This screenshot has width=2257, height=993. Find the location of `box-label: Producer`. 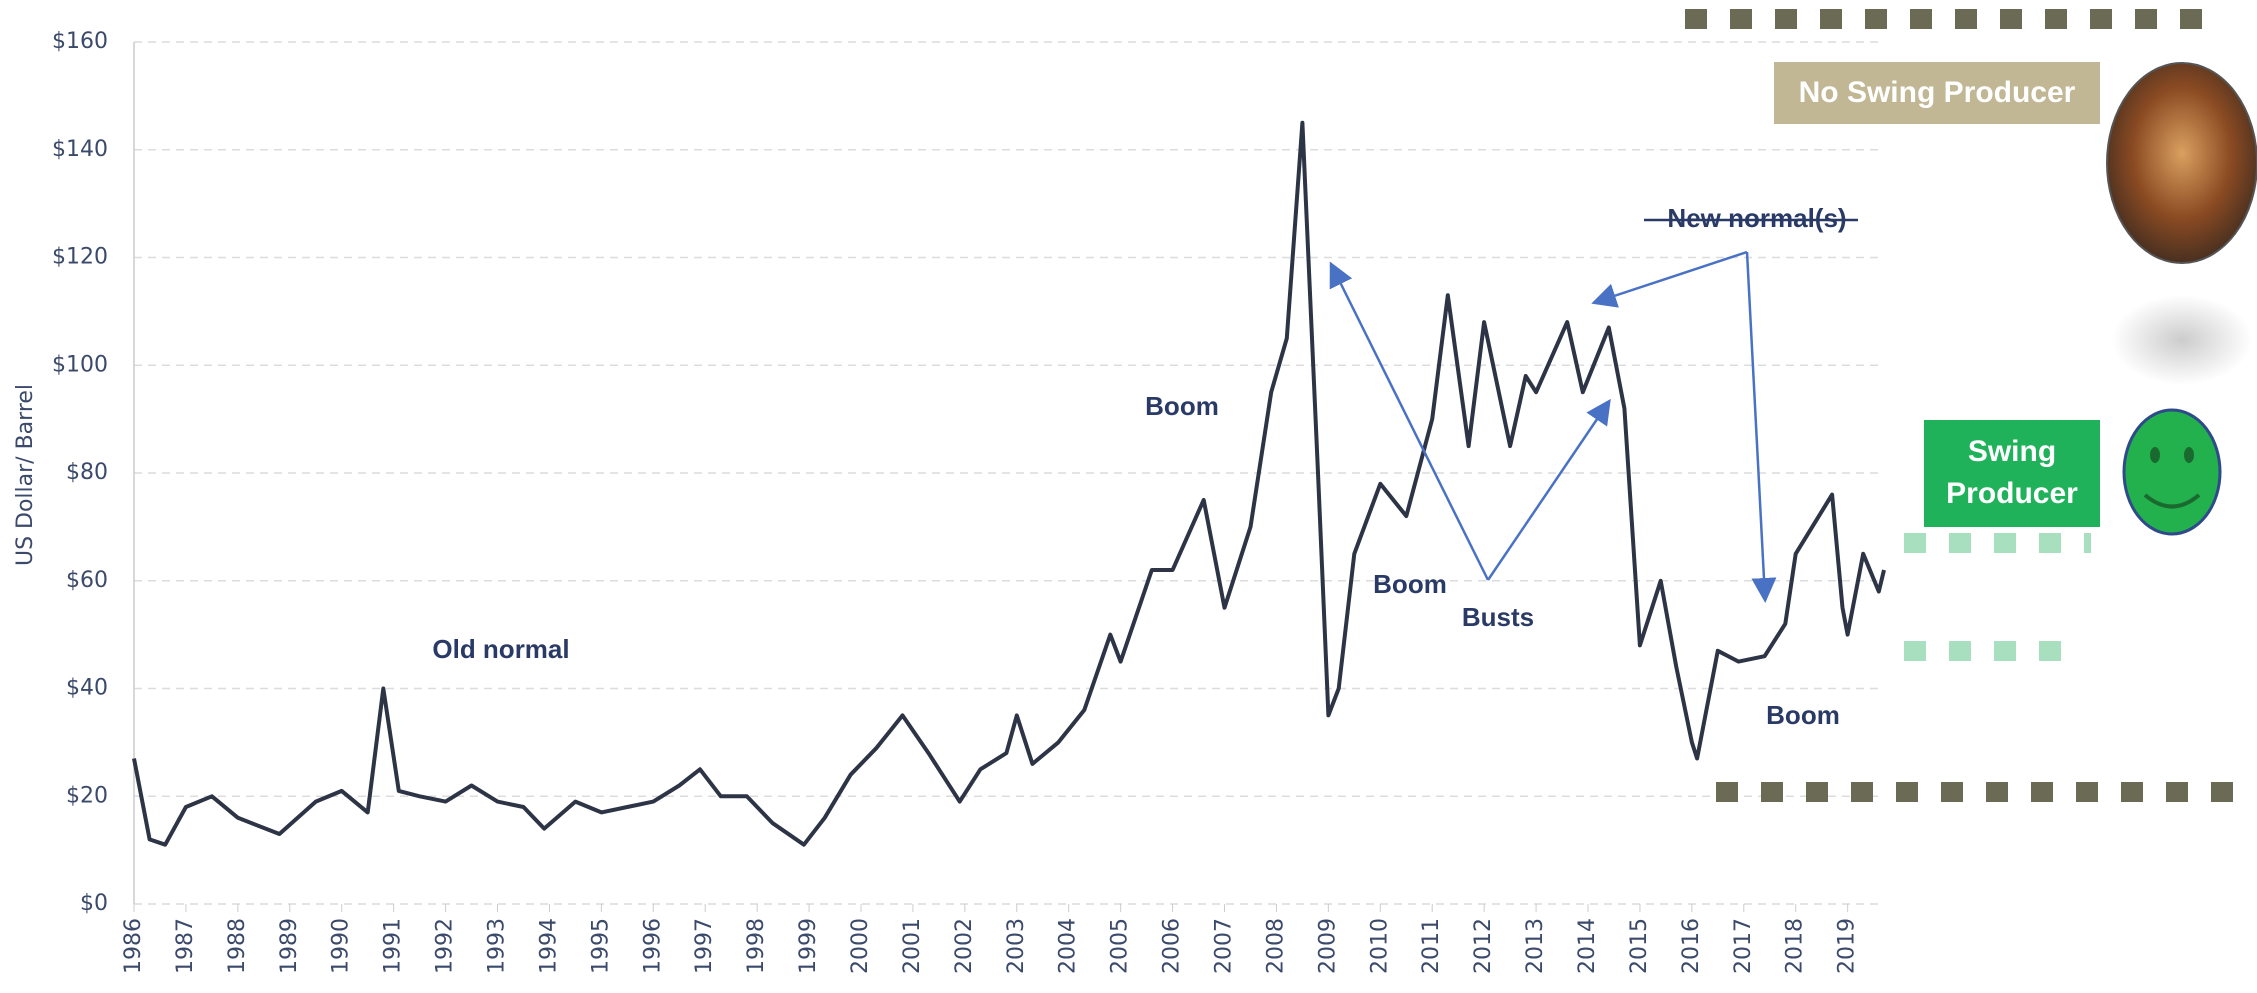

box-label: Producer is located at coordinates (2012, 493).